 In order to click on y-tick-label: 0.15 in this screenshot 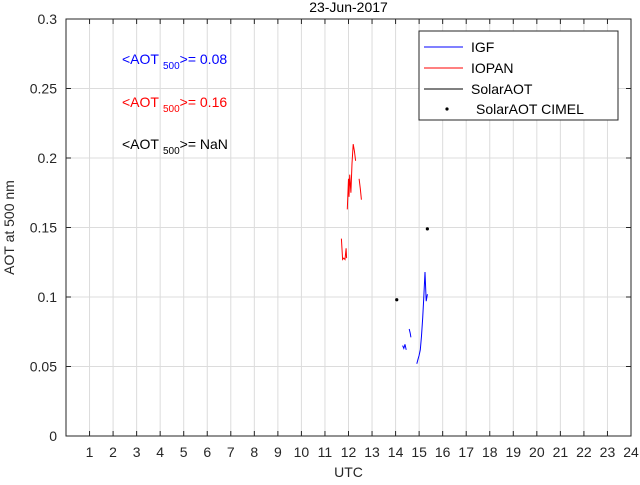, I will do `click(43, 228)`.